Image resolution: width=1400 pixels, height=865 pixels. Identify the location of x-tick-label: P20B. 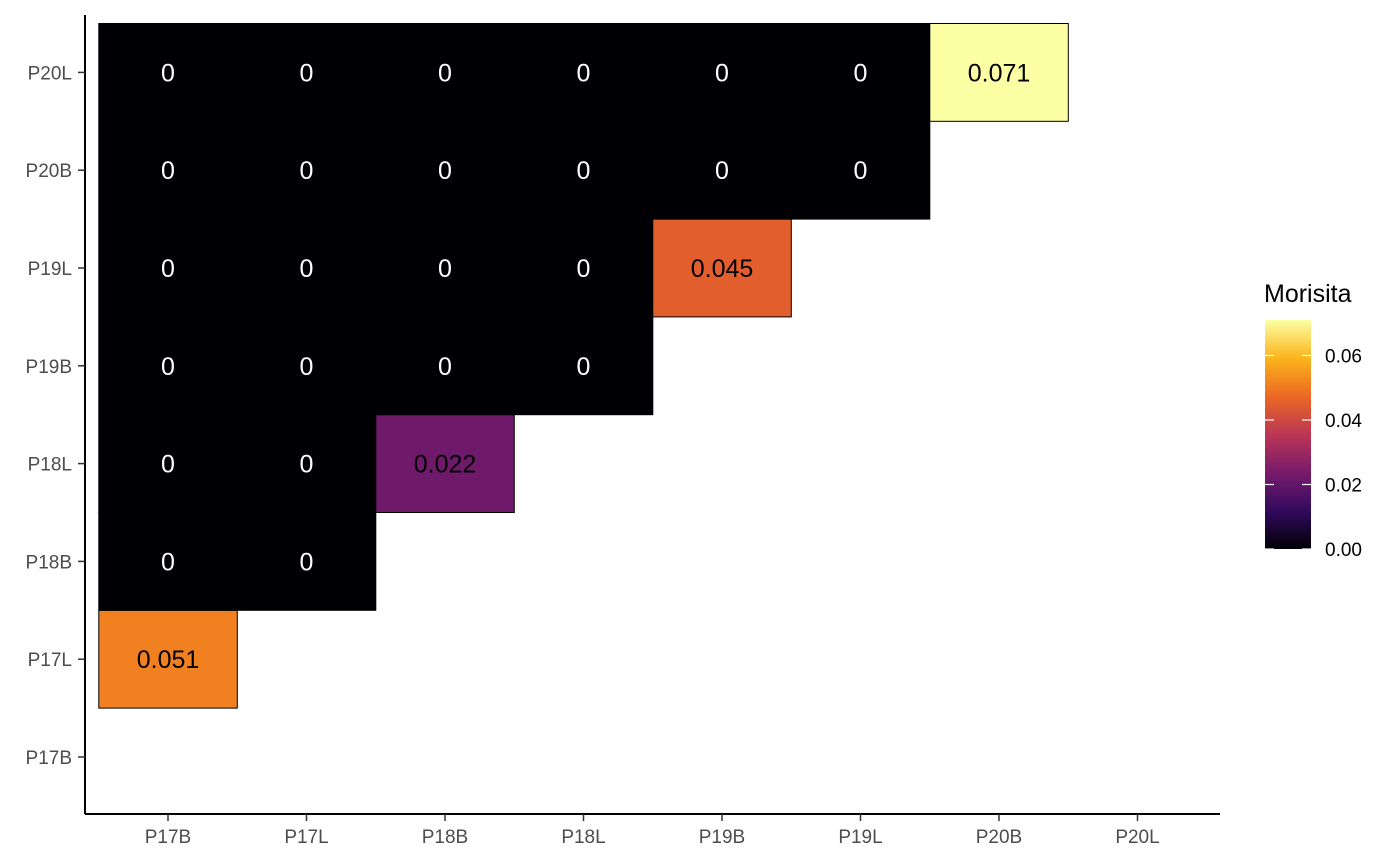
(999, 837).